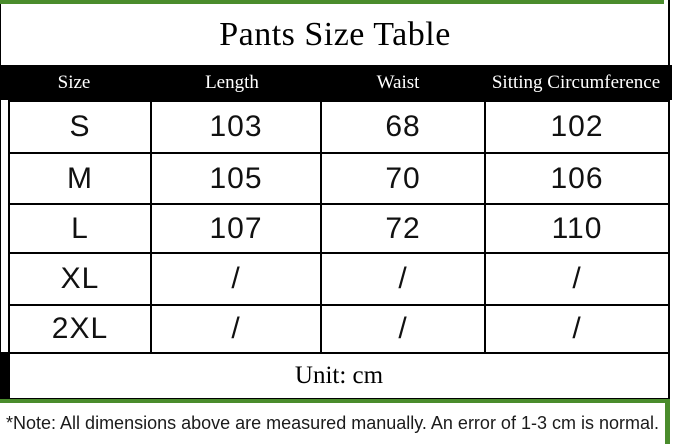 The image size is (677, 444). Describe the element at coordinates (576, 227) in the screenshot. I see `cell-sitting-l: 110` at that location.